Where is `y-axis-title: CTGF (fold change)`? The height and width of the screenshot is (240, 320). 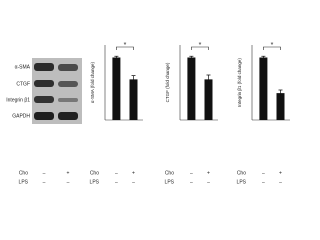
y-axis-title: CTGF (fold change) is located at coordinates (167, 82).